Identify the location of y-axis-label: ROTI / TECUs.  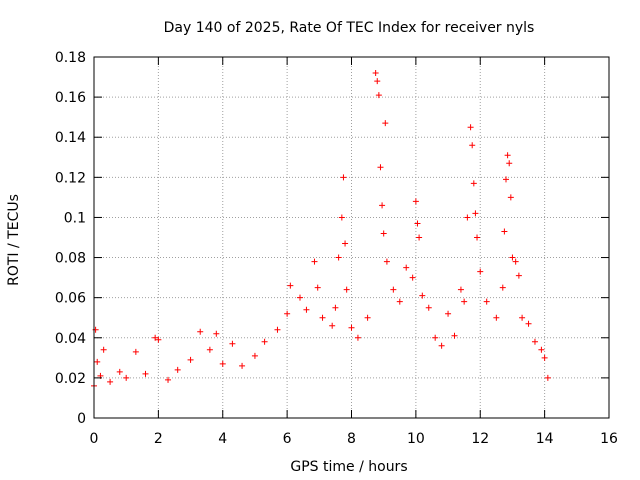
(14, 240).